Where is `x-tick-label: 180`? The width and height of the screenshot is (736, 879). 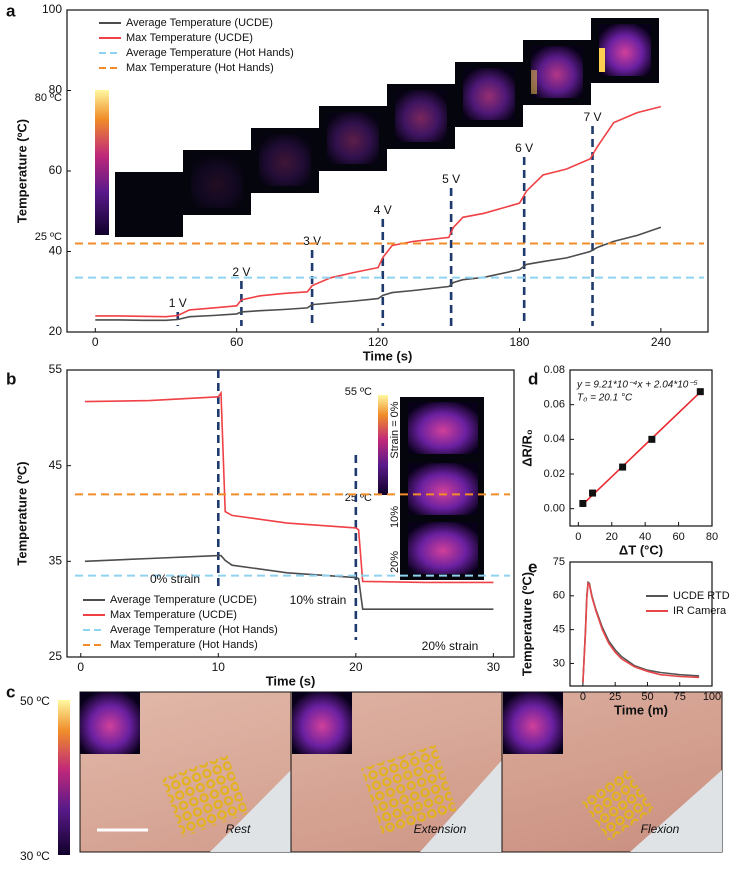
x-tick-label: 180 is located at coordinates (519, 342).